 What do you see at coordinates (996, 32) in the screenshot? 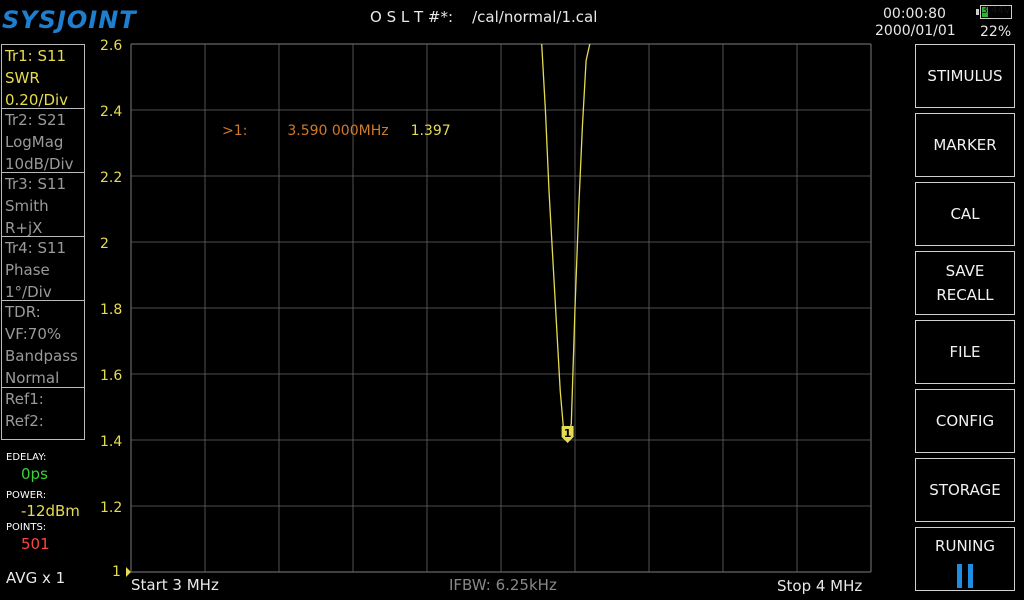
I see `battery-percent: 22%` at bounding box center [996, 32].